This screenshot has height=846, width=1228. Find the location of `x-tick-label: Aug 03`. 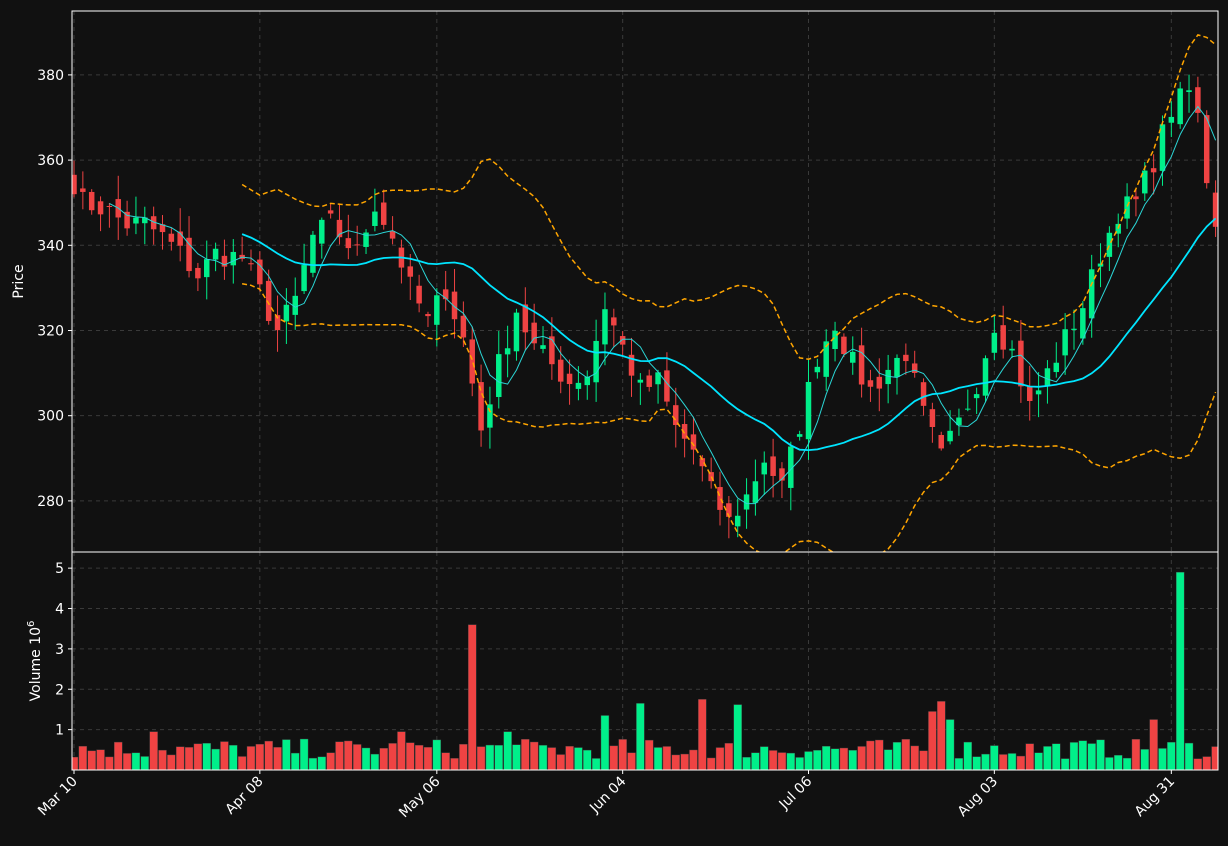

x-tick-label: Aug 03 is located at coordinates (978, 797).